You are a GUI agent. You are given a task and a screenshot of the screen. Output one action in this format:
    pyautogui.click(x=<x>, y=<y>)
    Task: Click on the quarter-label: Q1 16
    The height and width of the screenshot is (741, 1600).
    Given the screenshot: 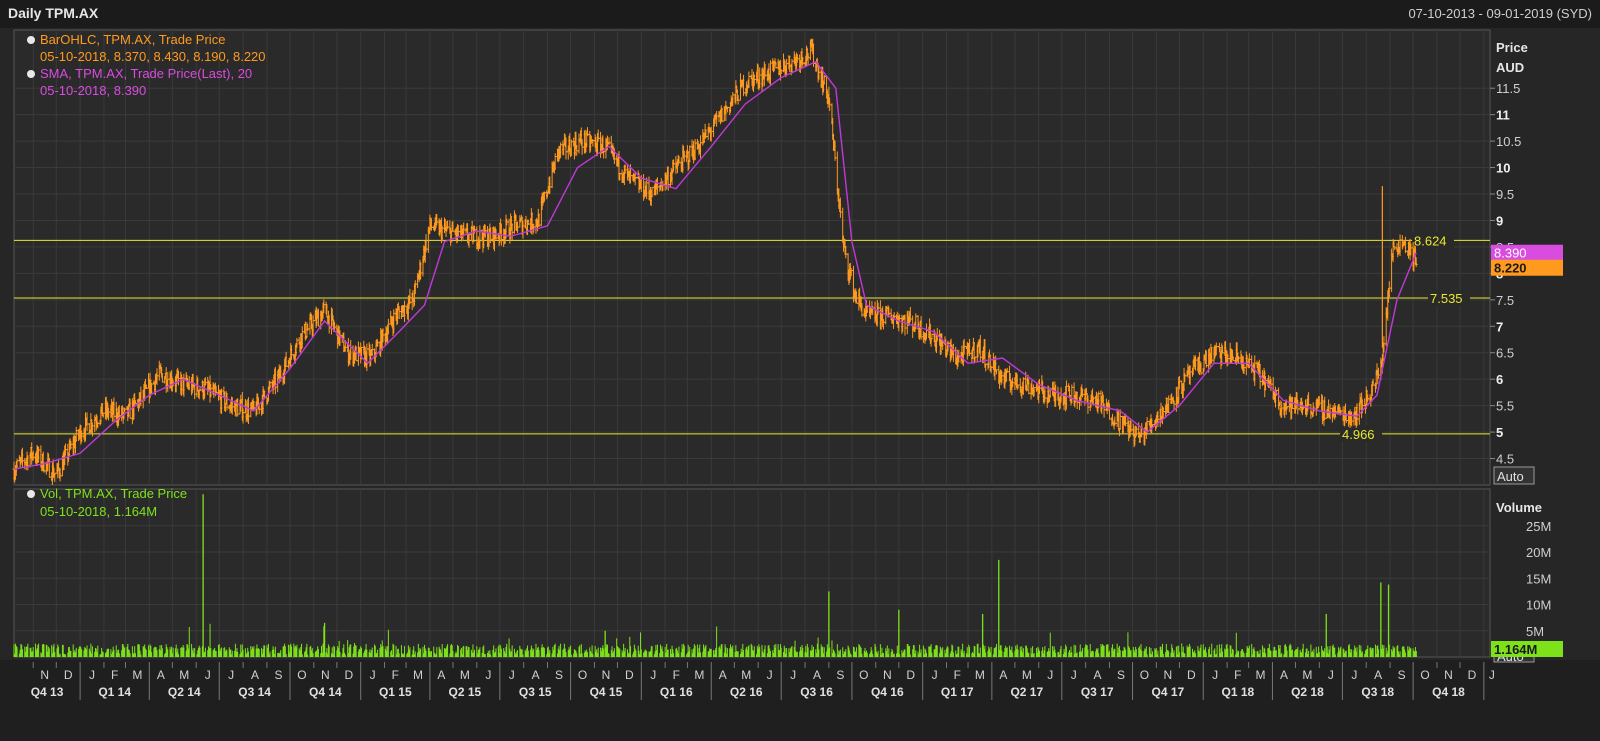 What is the action you would take?
    pyautogui.click(x=676, y=692)
    